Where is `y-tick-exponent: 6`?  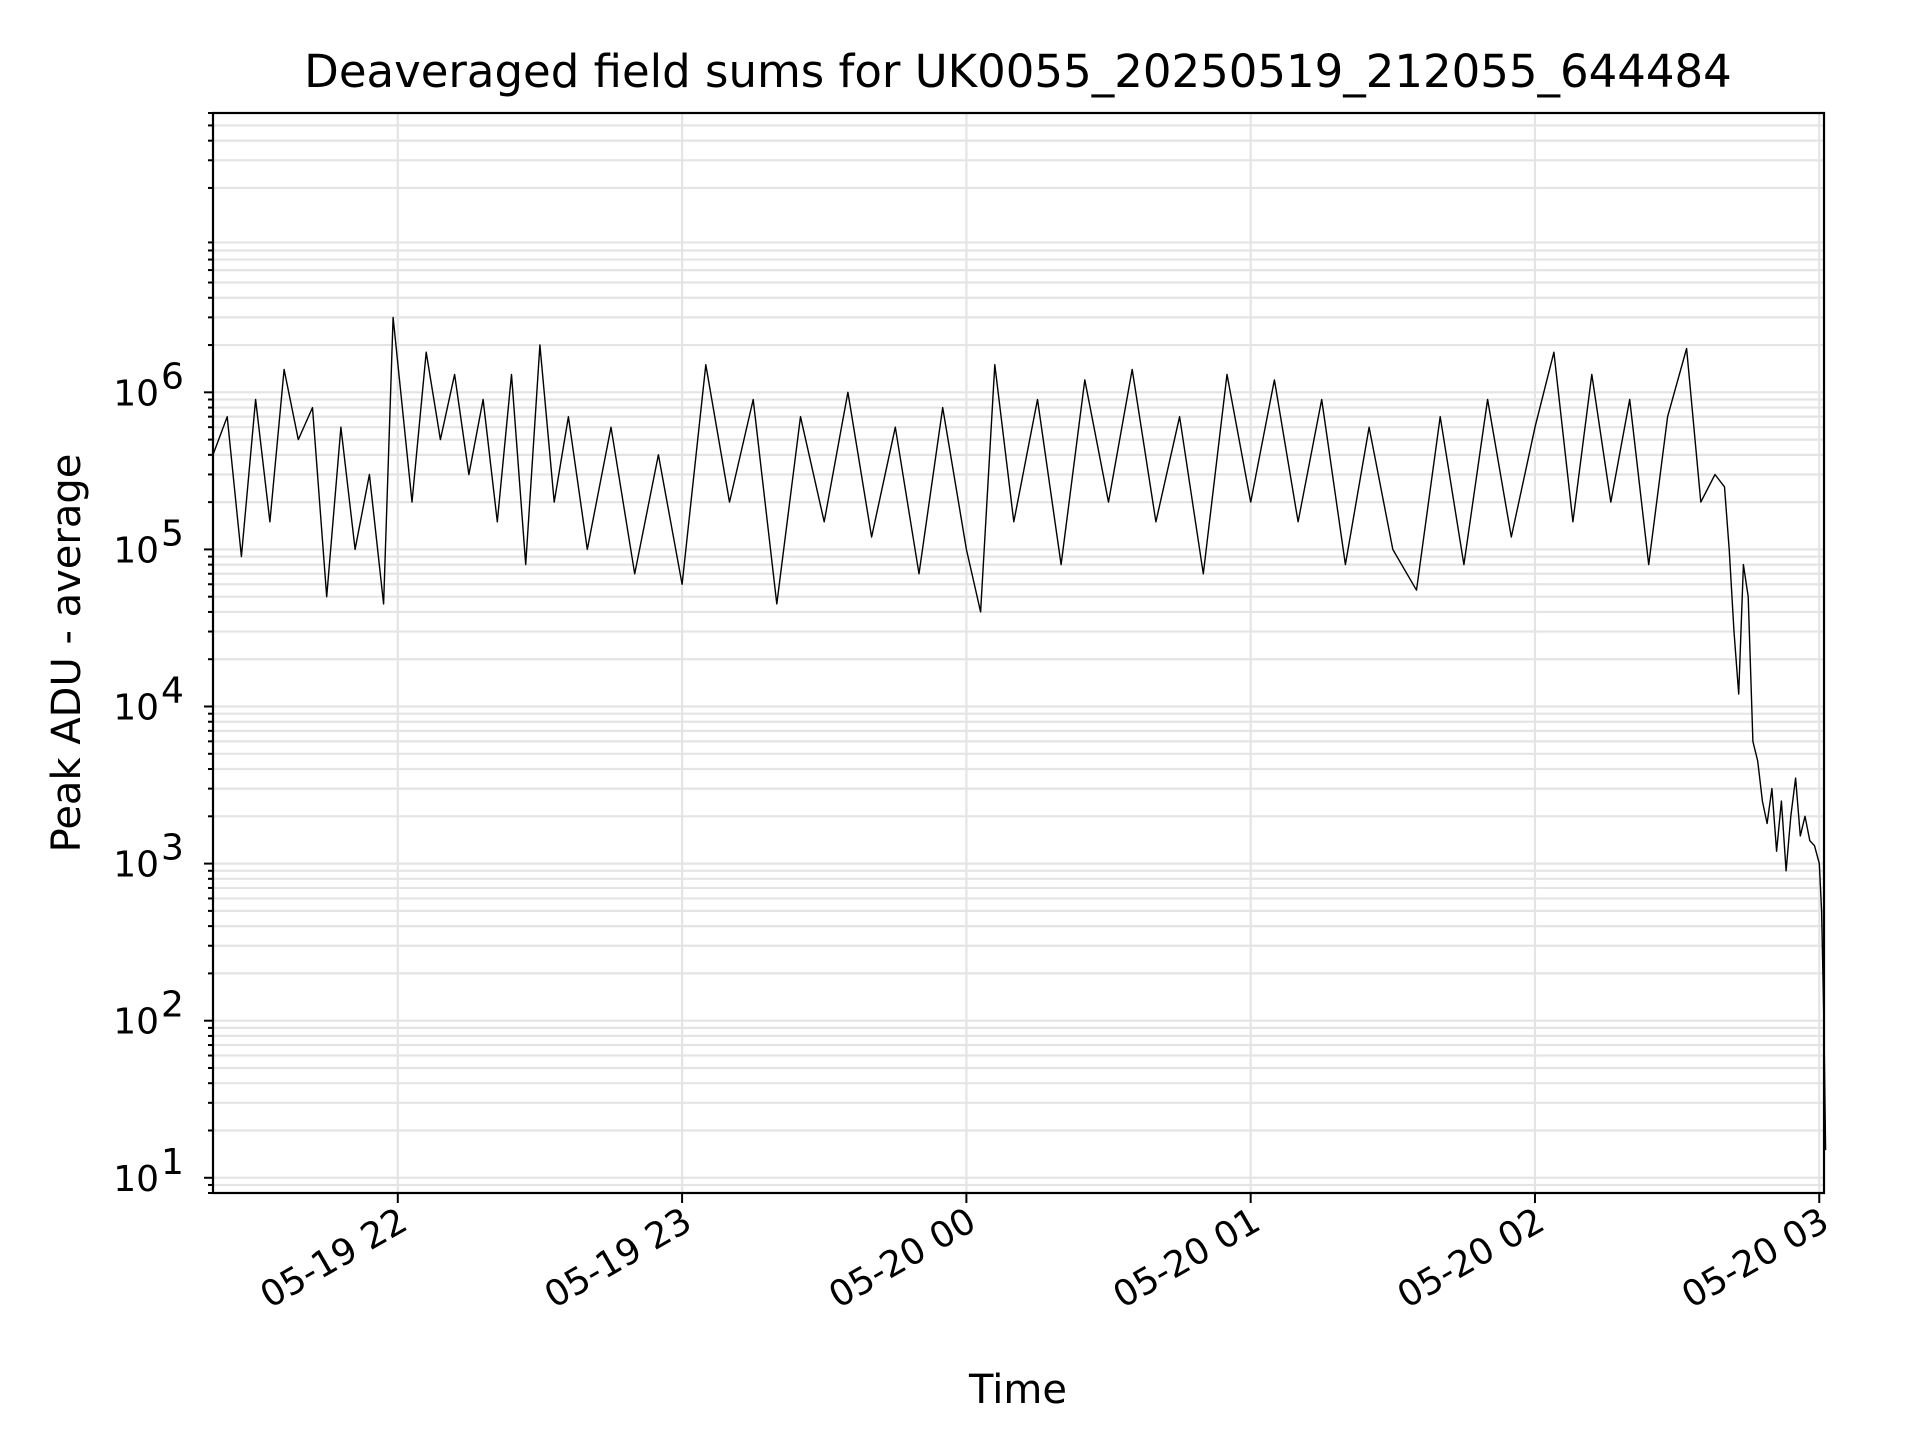 y-tick-exponent: 6 is located at coordinates (172, 376).